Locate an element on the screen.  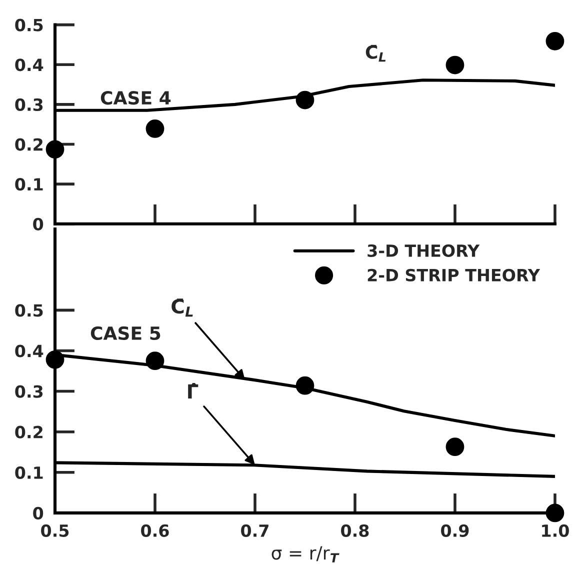
x-tick-label: 0.6 is located at coordinates (155, 530).